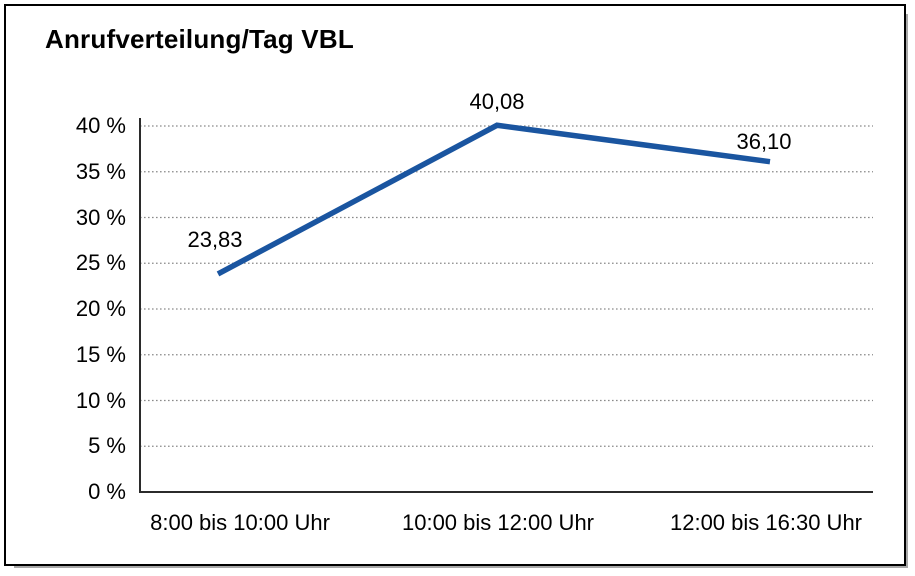 This screenshot has height=576, width=915. I want to click on x-axis-category-label: 12:00 bis 16:30 Uhr, so click(766, 522).